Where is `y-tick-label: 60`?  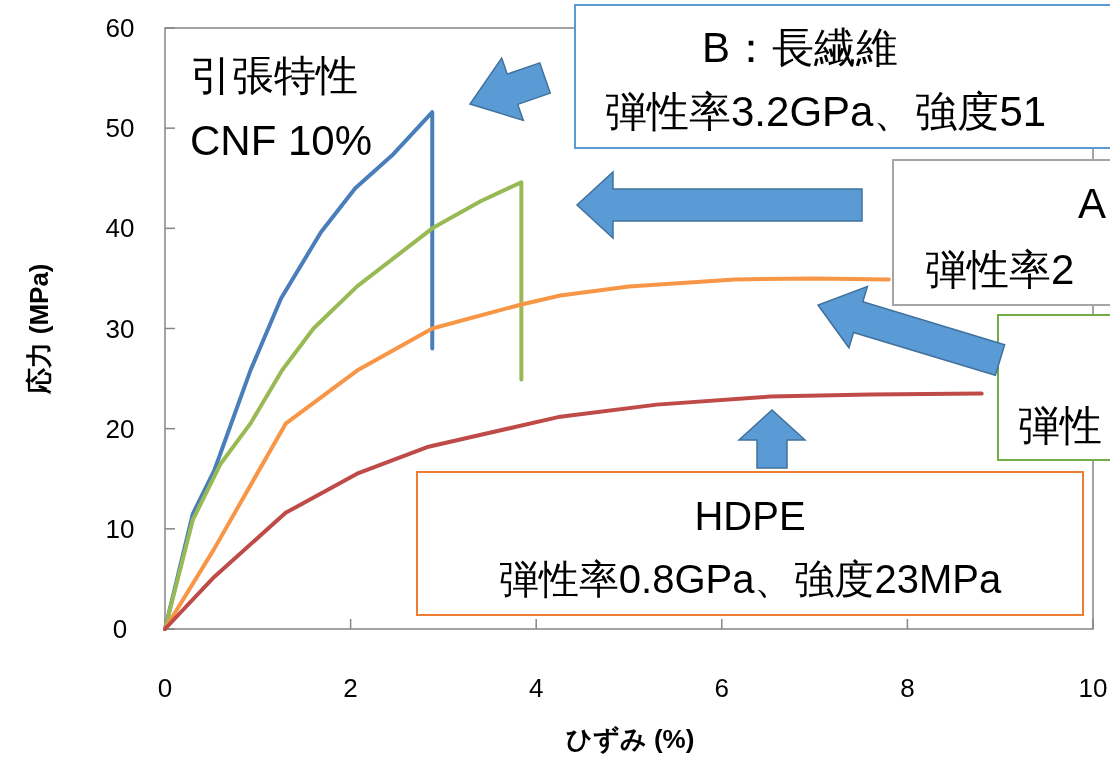 y-tick-label: 60 is located at coordinates (120, 28).